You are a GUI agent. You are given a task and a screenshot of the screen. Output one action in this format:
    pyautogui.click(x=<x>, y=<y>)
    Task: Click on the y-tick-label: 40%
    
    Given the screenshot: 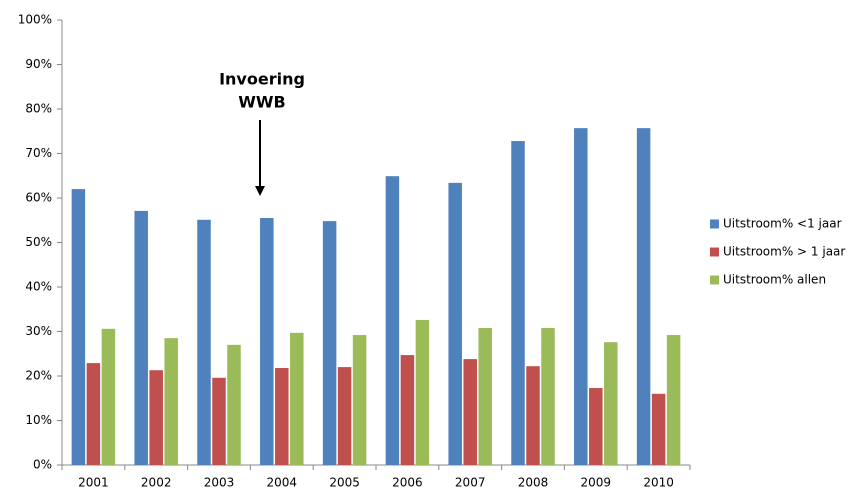 What is the action you would take?
    pyautogui.click(x=38, y=287)
    